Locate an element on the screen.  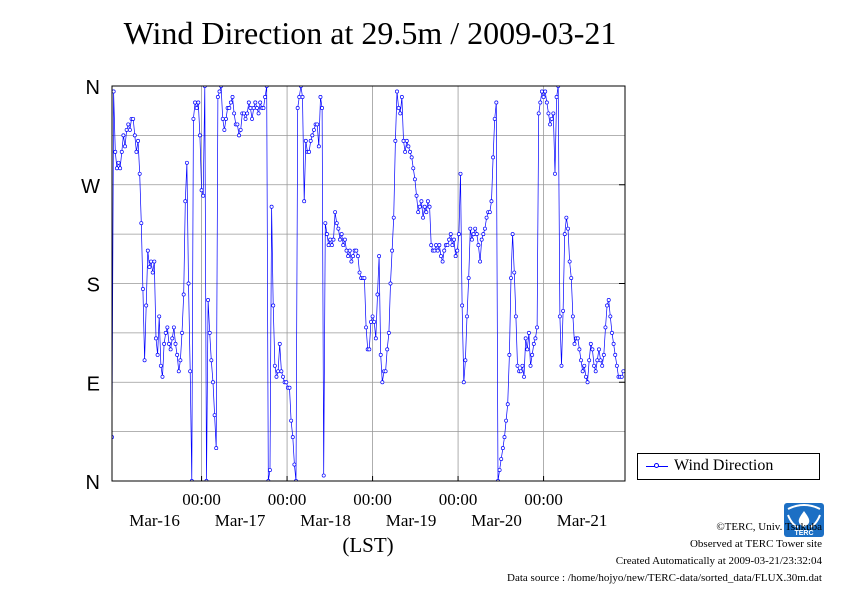
x-tick-date-label: Mar-17 is located at coordinates (240, 520).